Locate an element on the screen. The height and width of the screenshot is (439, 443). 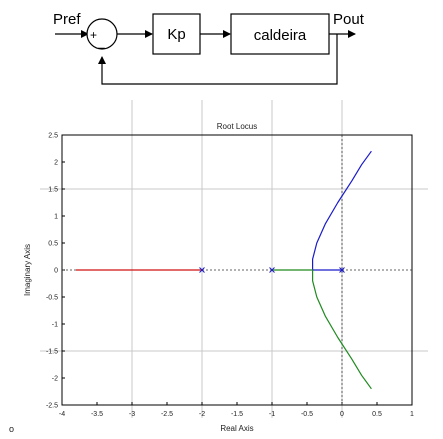
sum-minus-sign: _ is located at coordinates (101, 42).